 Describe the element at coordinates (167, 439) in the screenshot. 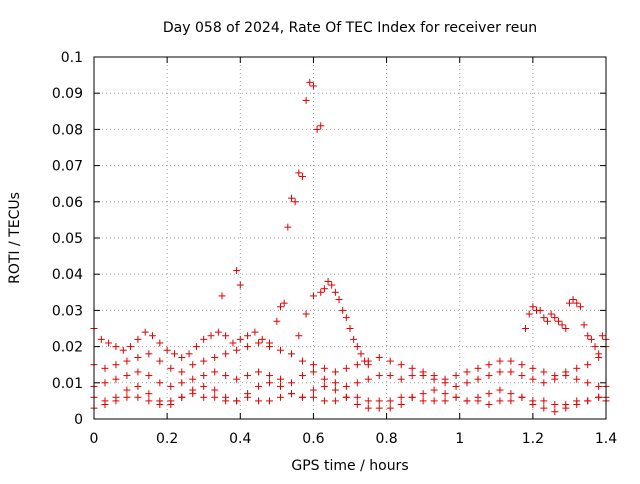

I see `x-tick-label: 0.2` at that location.